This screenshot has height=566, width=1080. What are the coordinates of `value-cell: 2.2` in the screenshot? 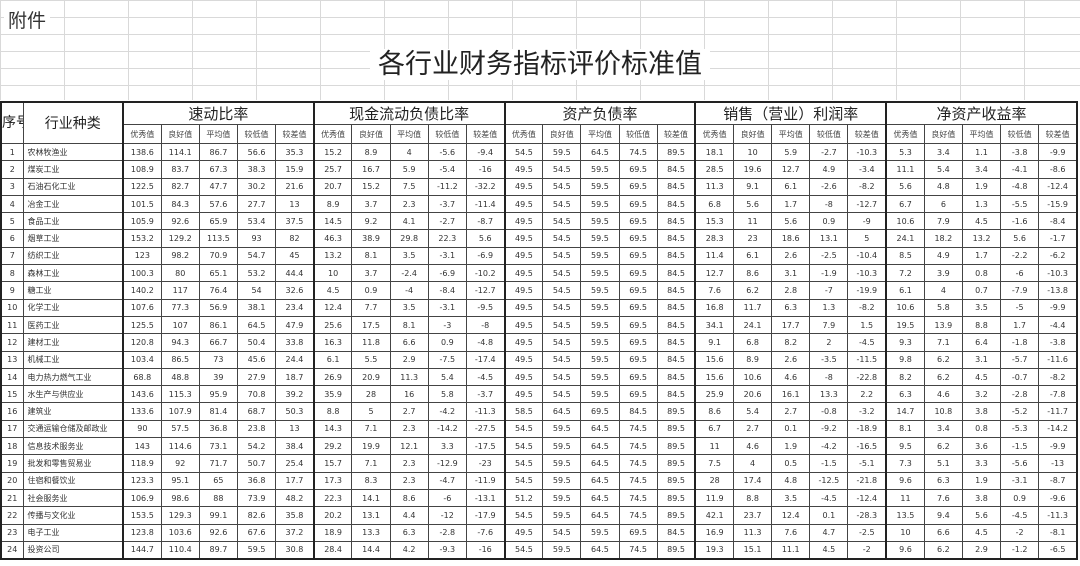 It's located at (867, 394).